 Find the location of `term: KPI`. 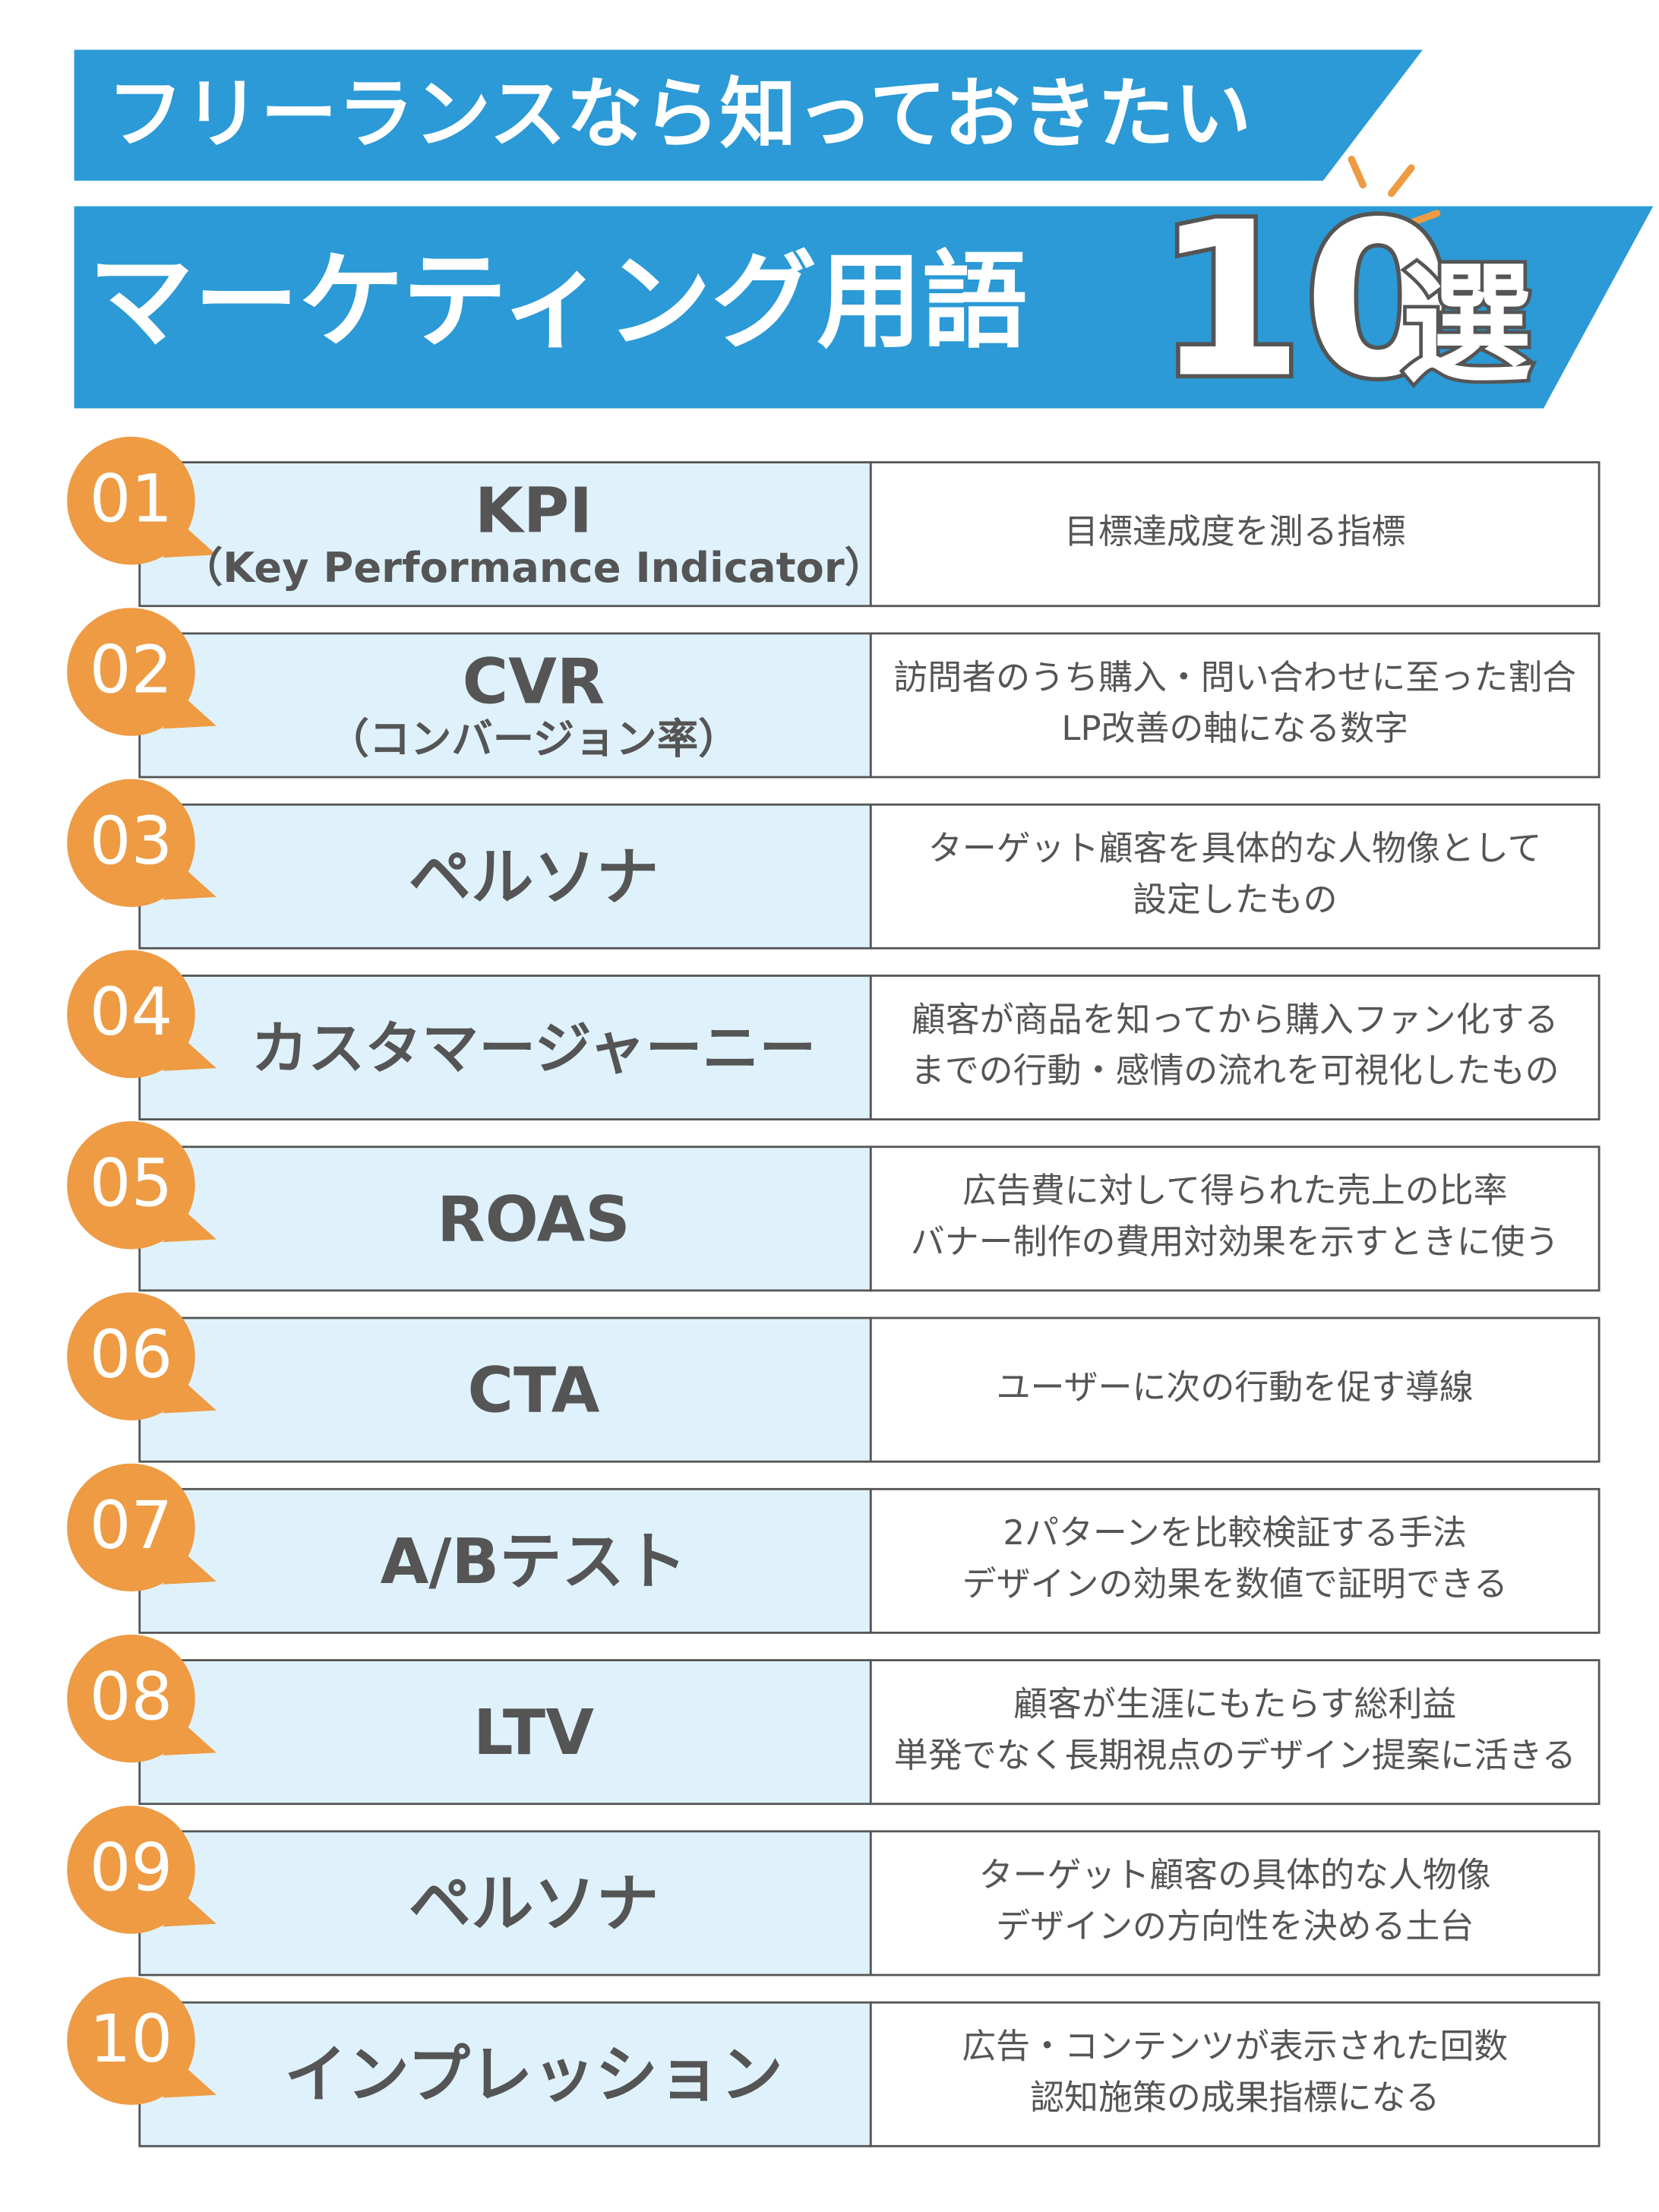

term: KPI is located at coordinates (533, 511).